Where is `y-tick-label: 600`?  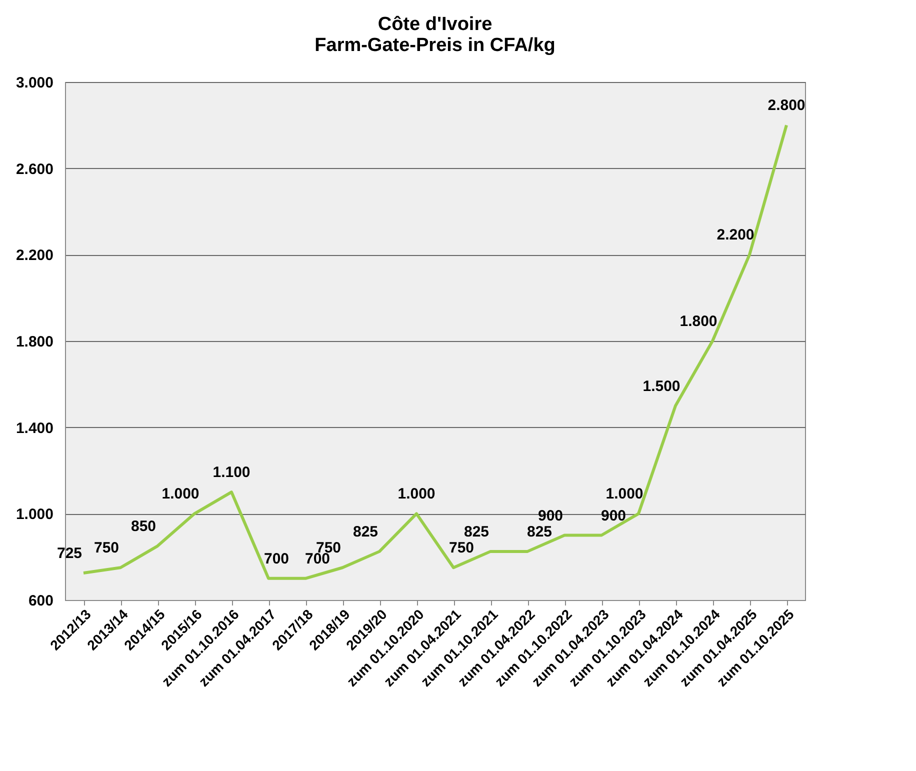
y-tick-label: 600 is located at coordinates (41, 601).